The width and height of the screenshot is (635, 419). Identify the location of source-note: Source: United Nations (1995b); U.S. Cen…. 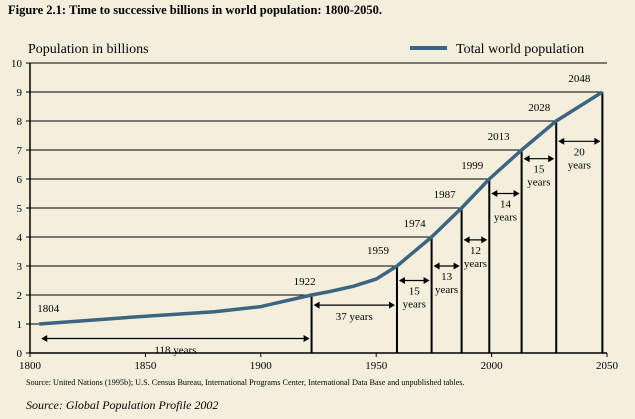
(245, 382).